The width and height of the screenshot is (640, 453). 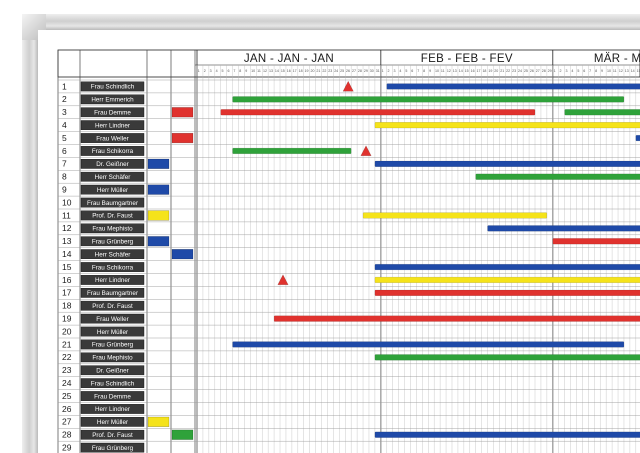 What do you see at coordinates (289, 59) in the screenshot?
I see `month-header: JAN - JAN - JAN` at bounding box center [289, 59].